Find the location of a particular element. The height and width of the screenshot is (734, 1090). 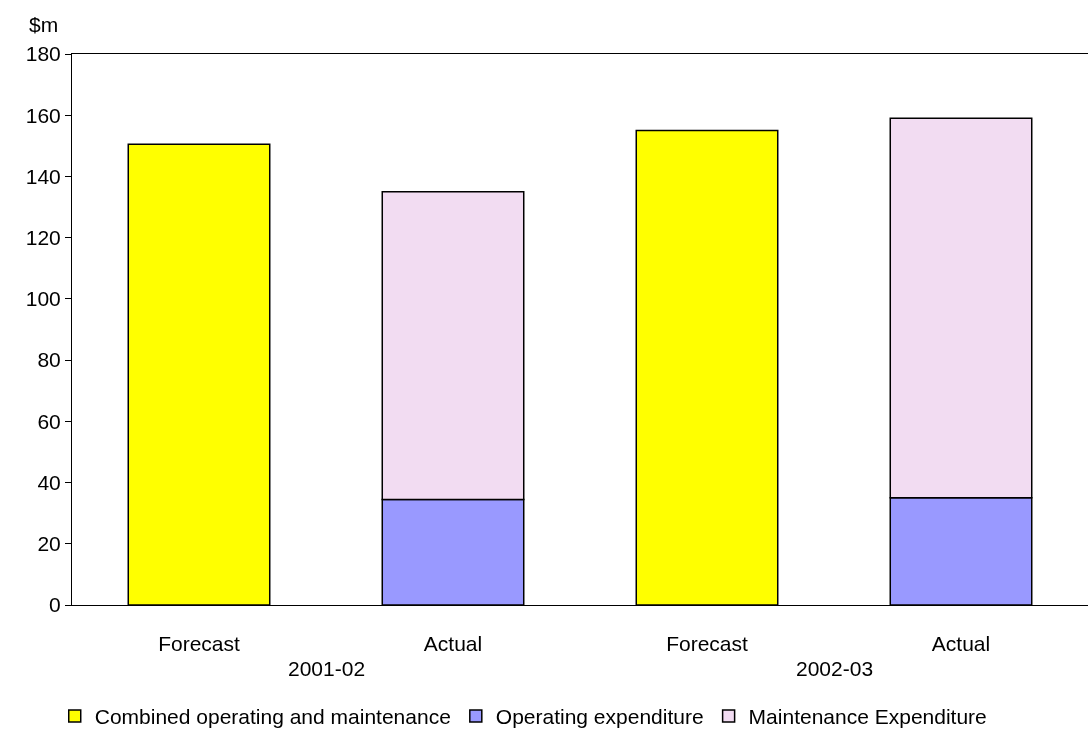

y-tick-label: 100 is located at coordinates (43, 299).